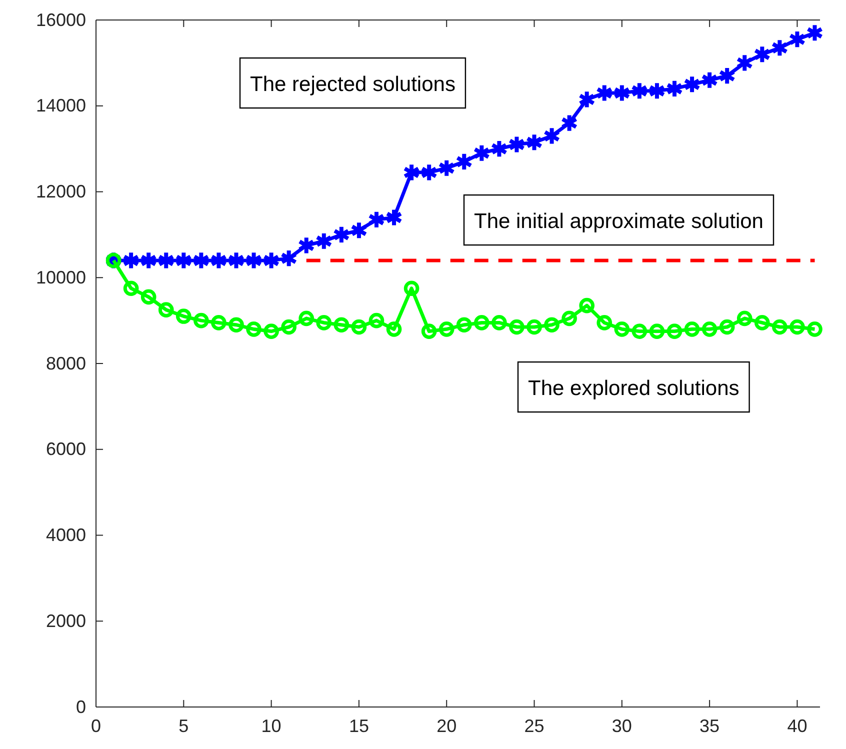 The image size is (846, 749). What do you see at coordinates (797, 726) in the screenshot?
I see `x-tick-label: 40` at bounding box center [797, 726].